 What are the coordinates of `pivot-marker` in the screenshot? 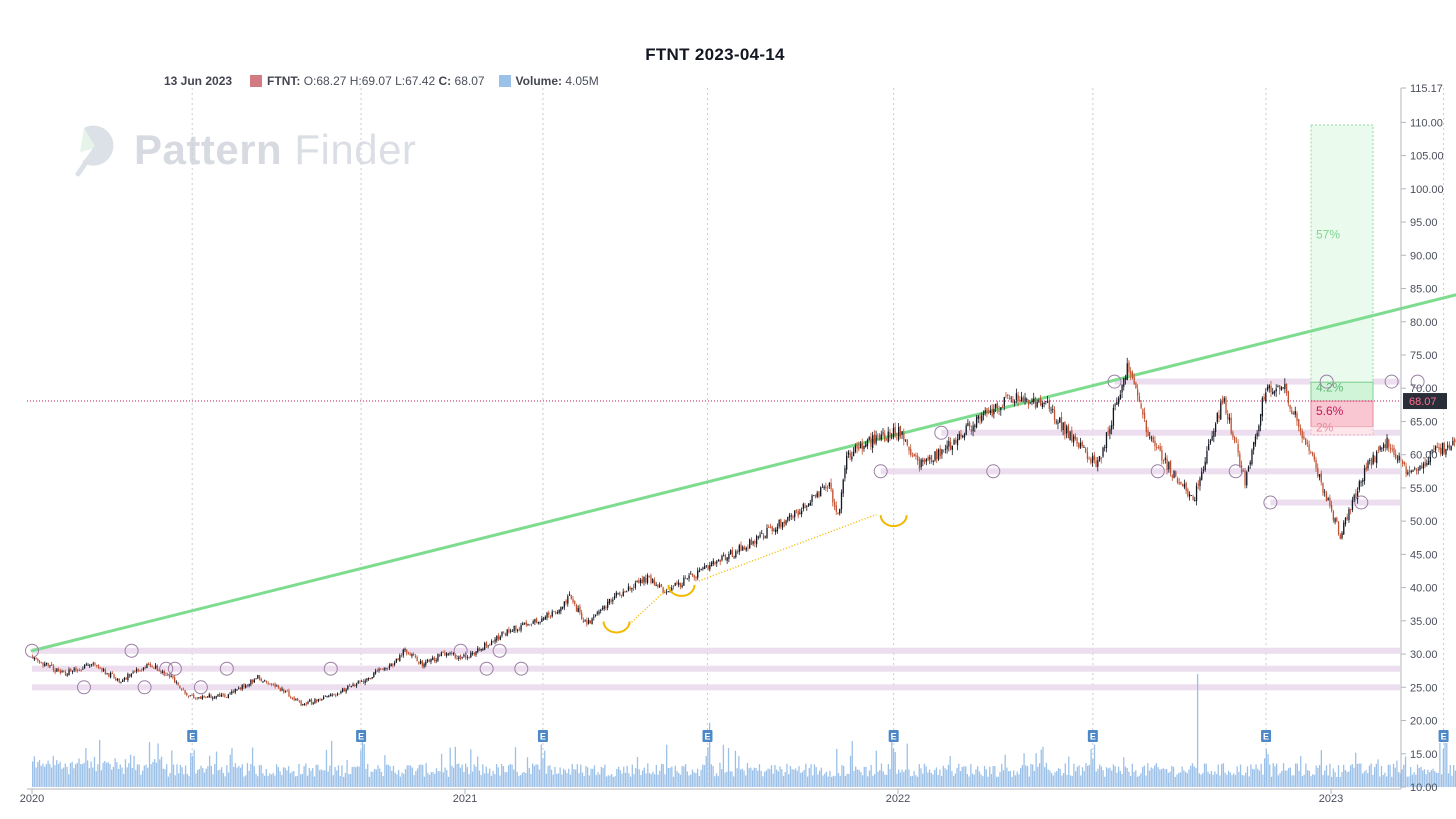 It's located at (1417, 381).